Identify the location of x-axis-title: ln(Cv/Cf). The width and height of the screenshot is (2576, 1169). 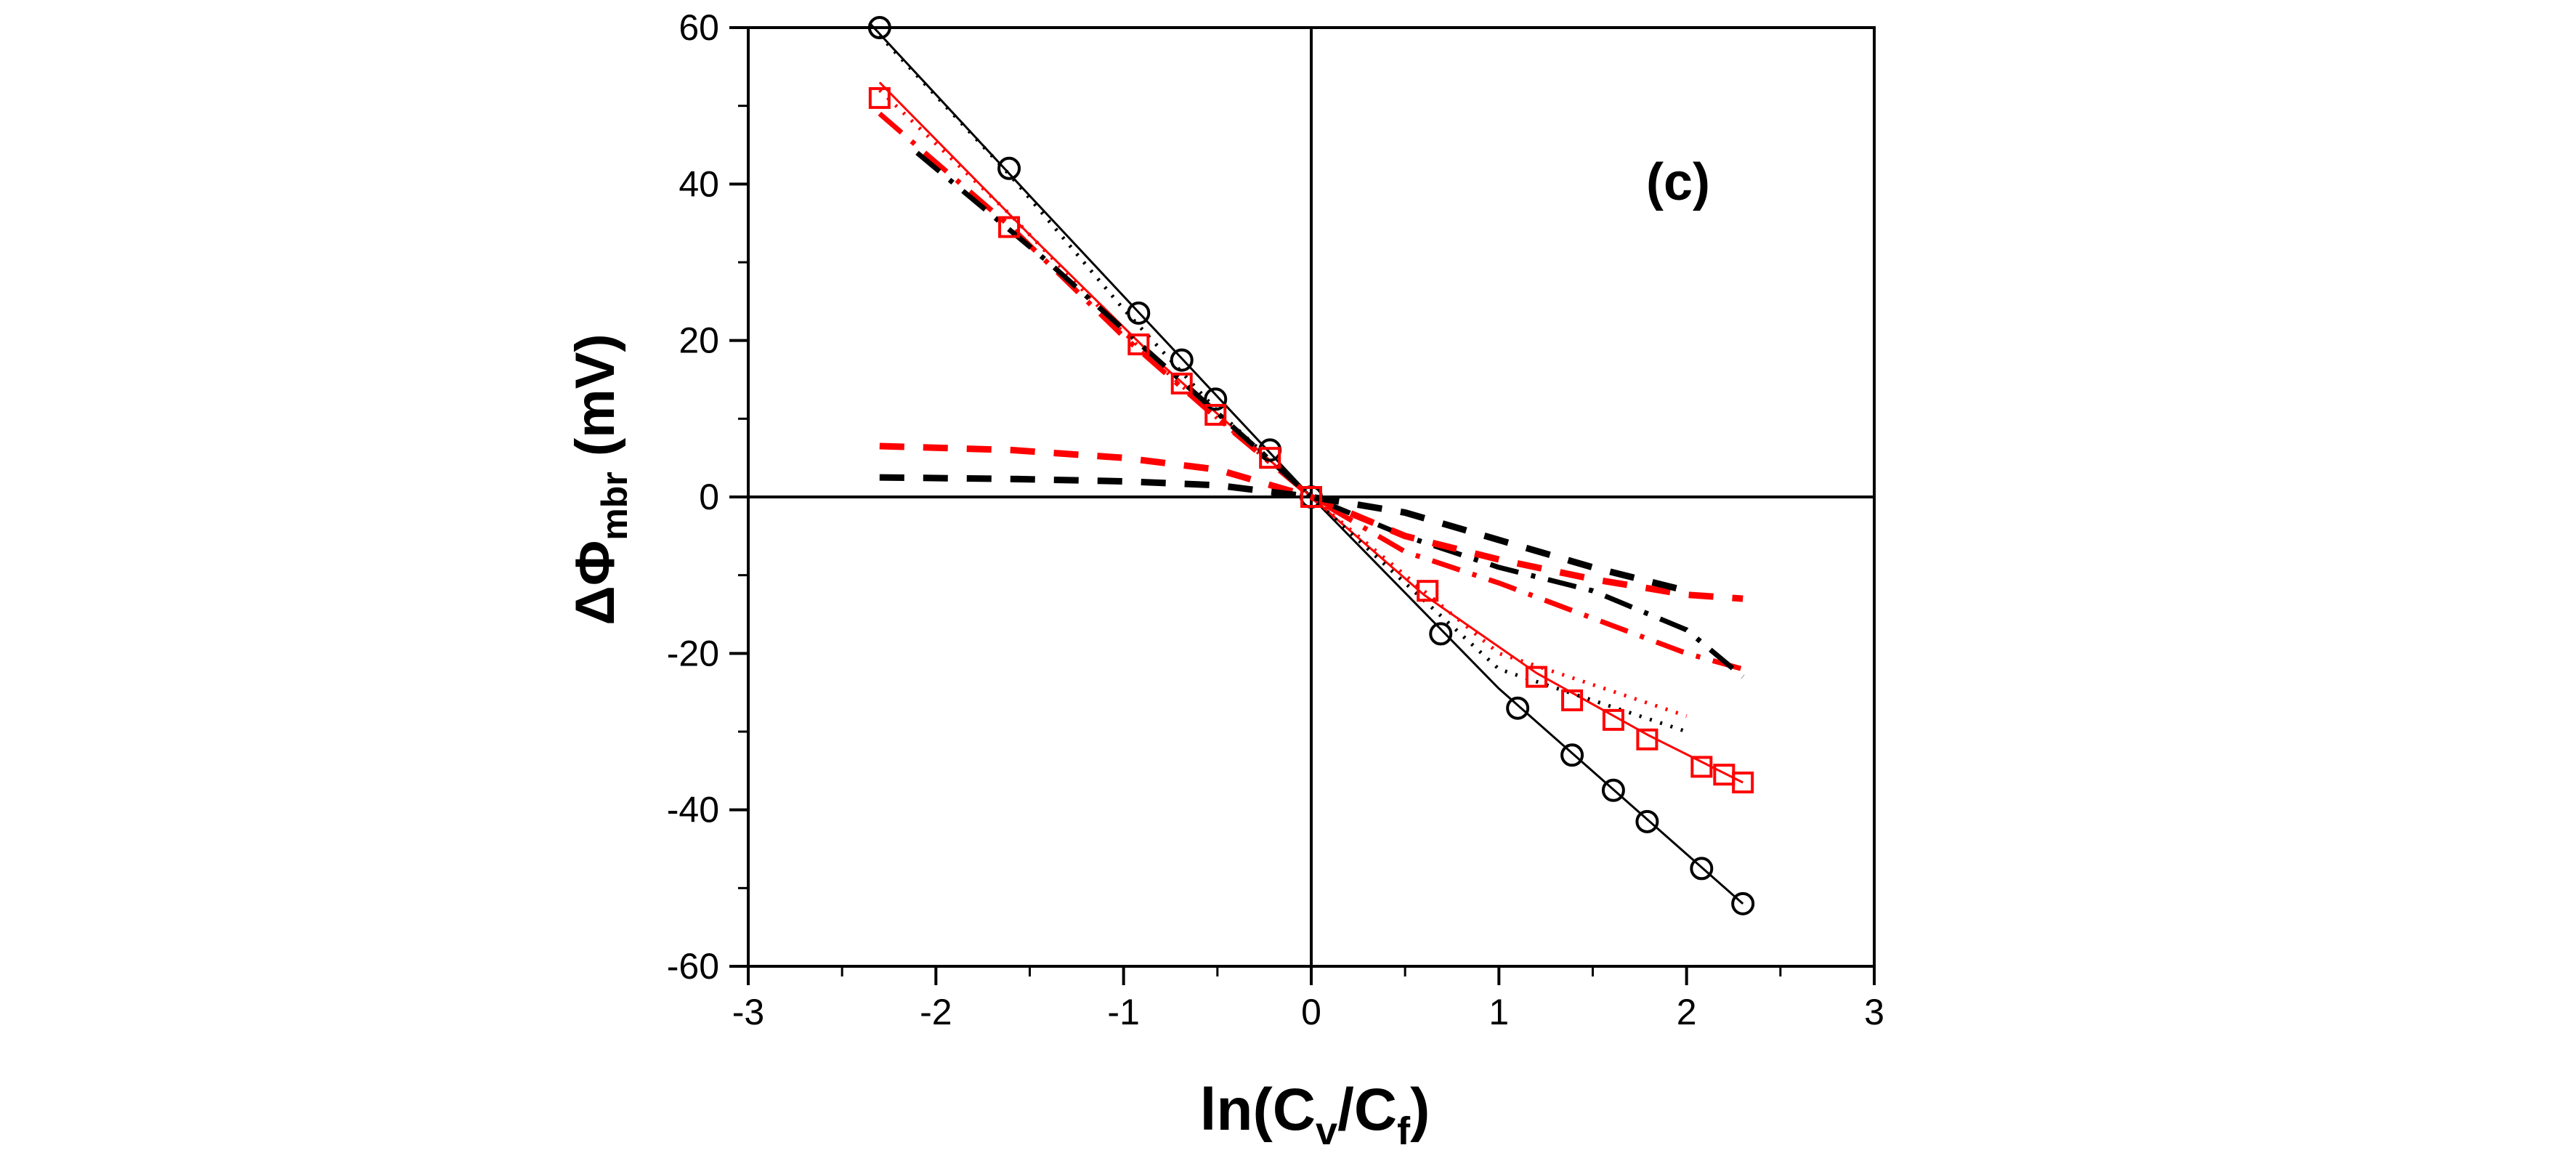
(1315, 1115).